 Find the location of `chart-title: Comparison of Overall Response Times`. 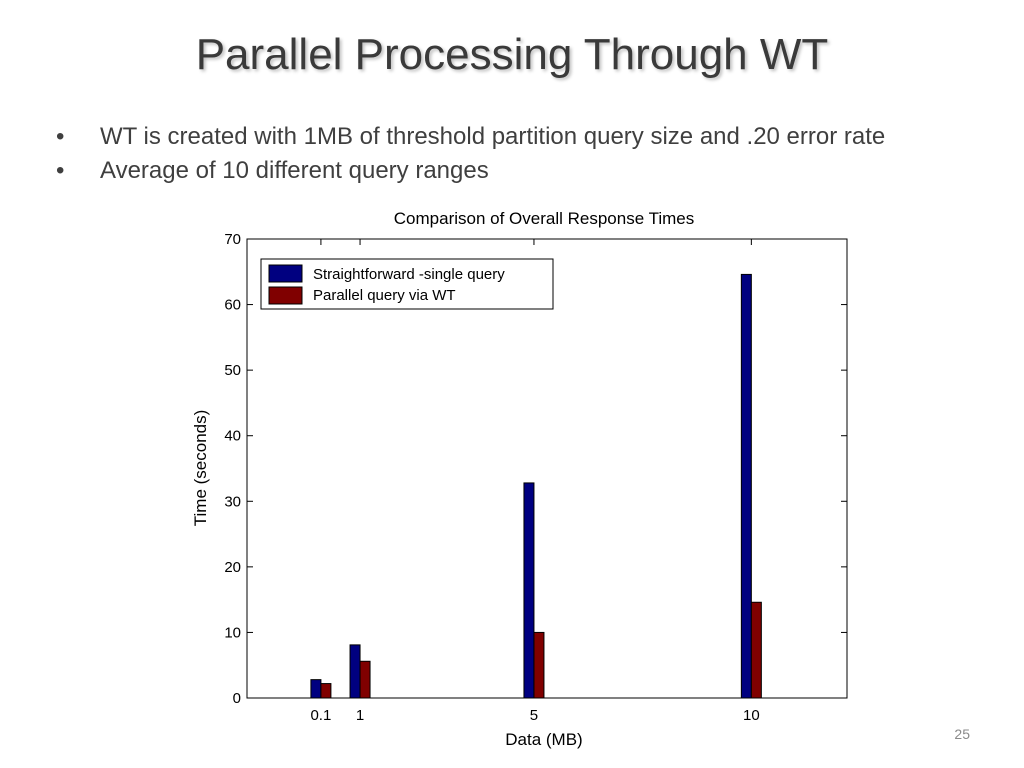

chart-title: Comparison of Overall Response Times is located at coordinates (544, 218).